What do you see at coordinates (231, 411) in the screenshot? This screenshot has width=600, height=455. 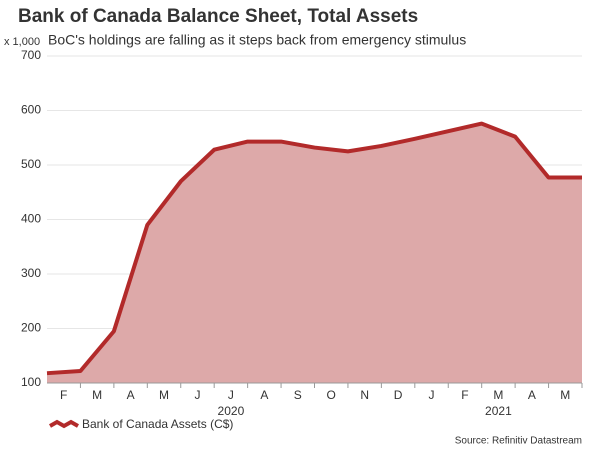 I see `year-label: 2020` at bounding box center [231, 411].